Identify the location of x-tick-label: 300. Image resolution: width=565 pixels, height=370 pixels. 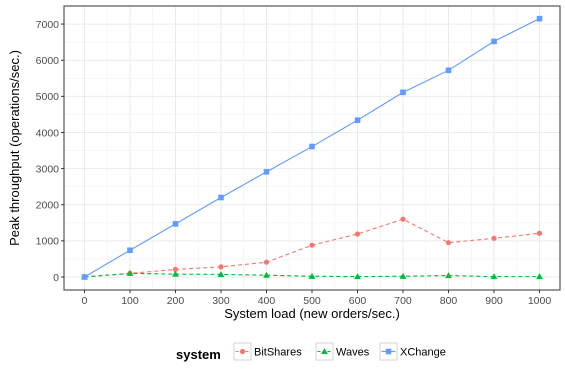
(221, 301).